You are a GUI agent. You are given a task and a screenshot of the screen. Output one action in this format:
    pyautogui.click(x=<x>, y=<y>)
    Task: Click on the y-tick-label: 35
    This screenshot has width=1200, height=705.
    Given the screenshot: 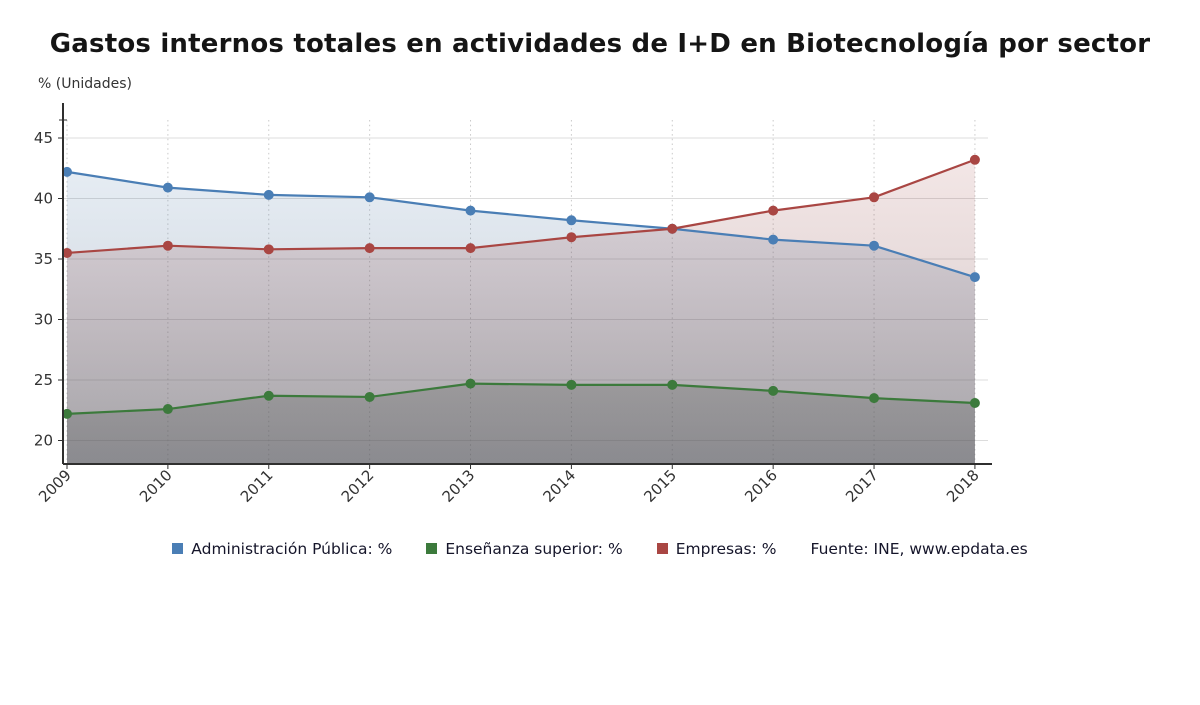 What is the action you would take?
    pyautogui.click(x=43, y=259)
    